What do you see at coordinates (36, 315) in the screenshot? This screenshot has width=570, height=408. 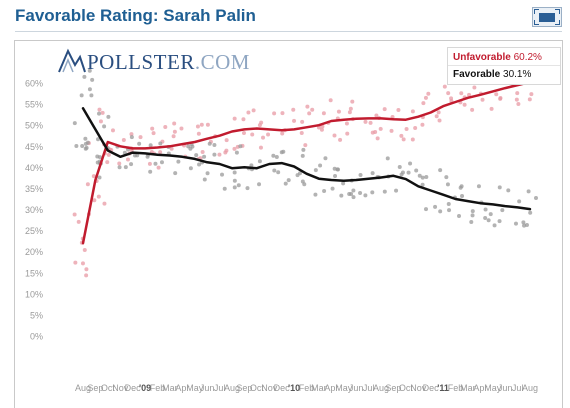 I see `y-tick-label: 5%` at bounding box center [36, 315].